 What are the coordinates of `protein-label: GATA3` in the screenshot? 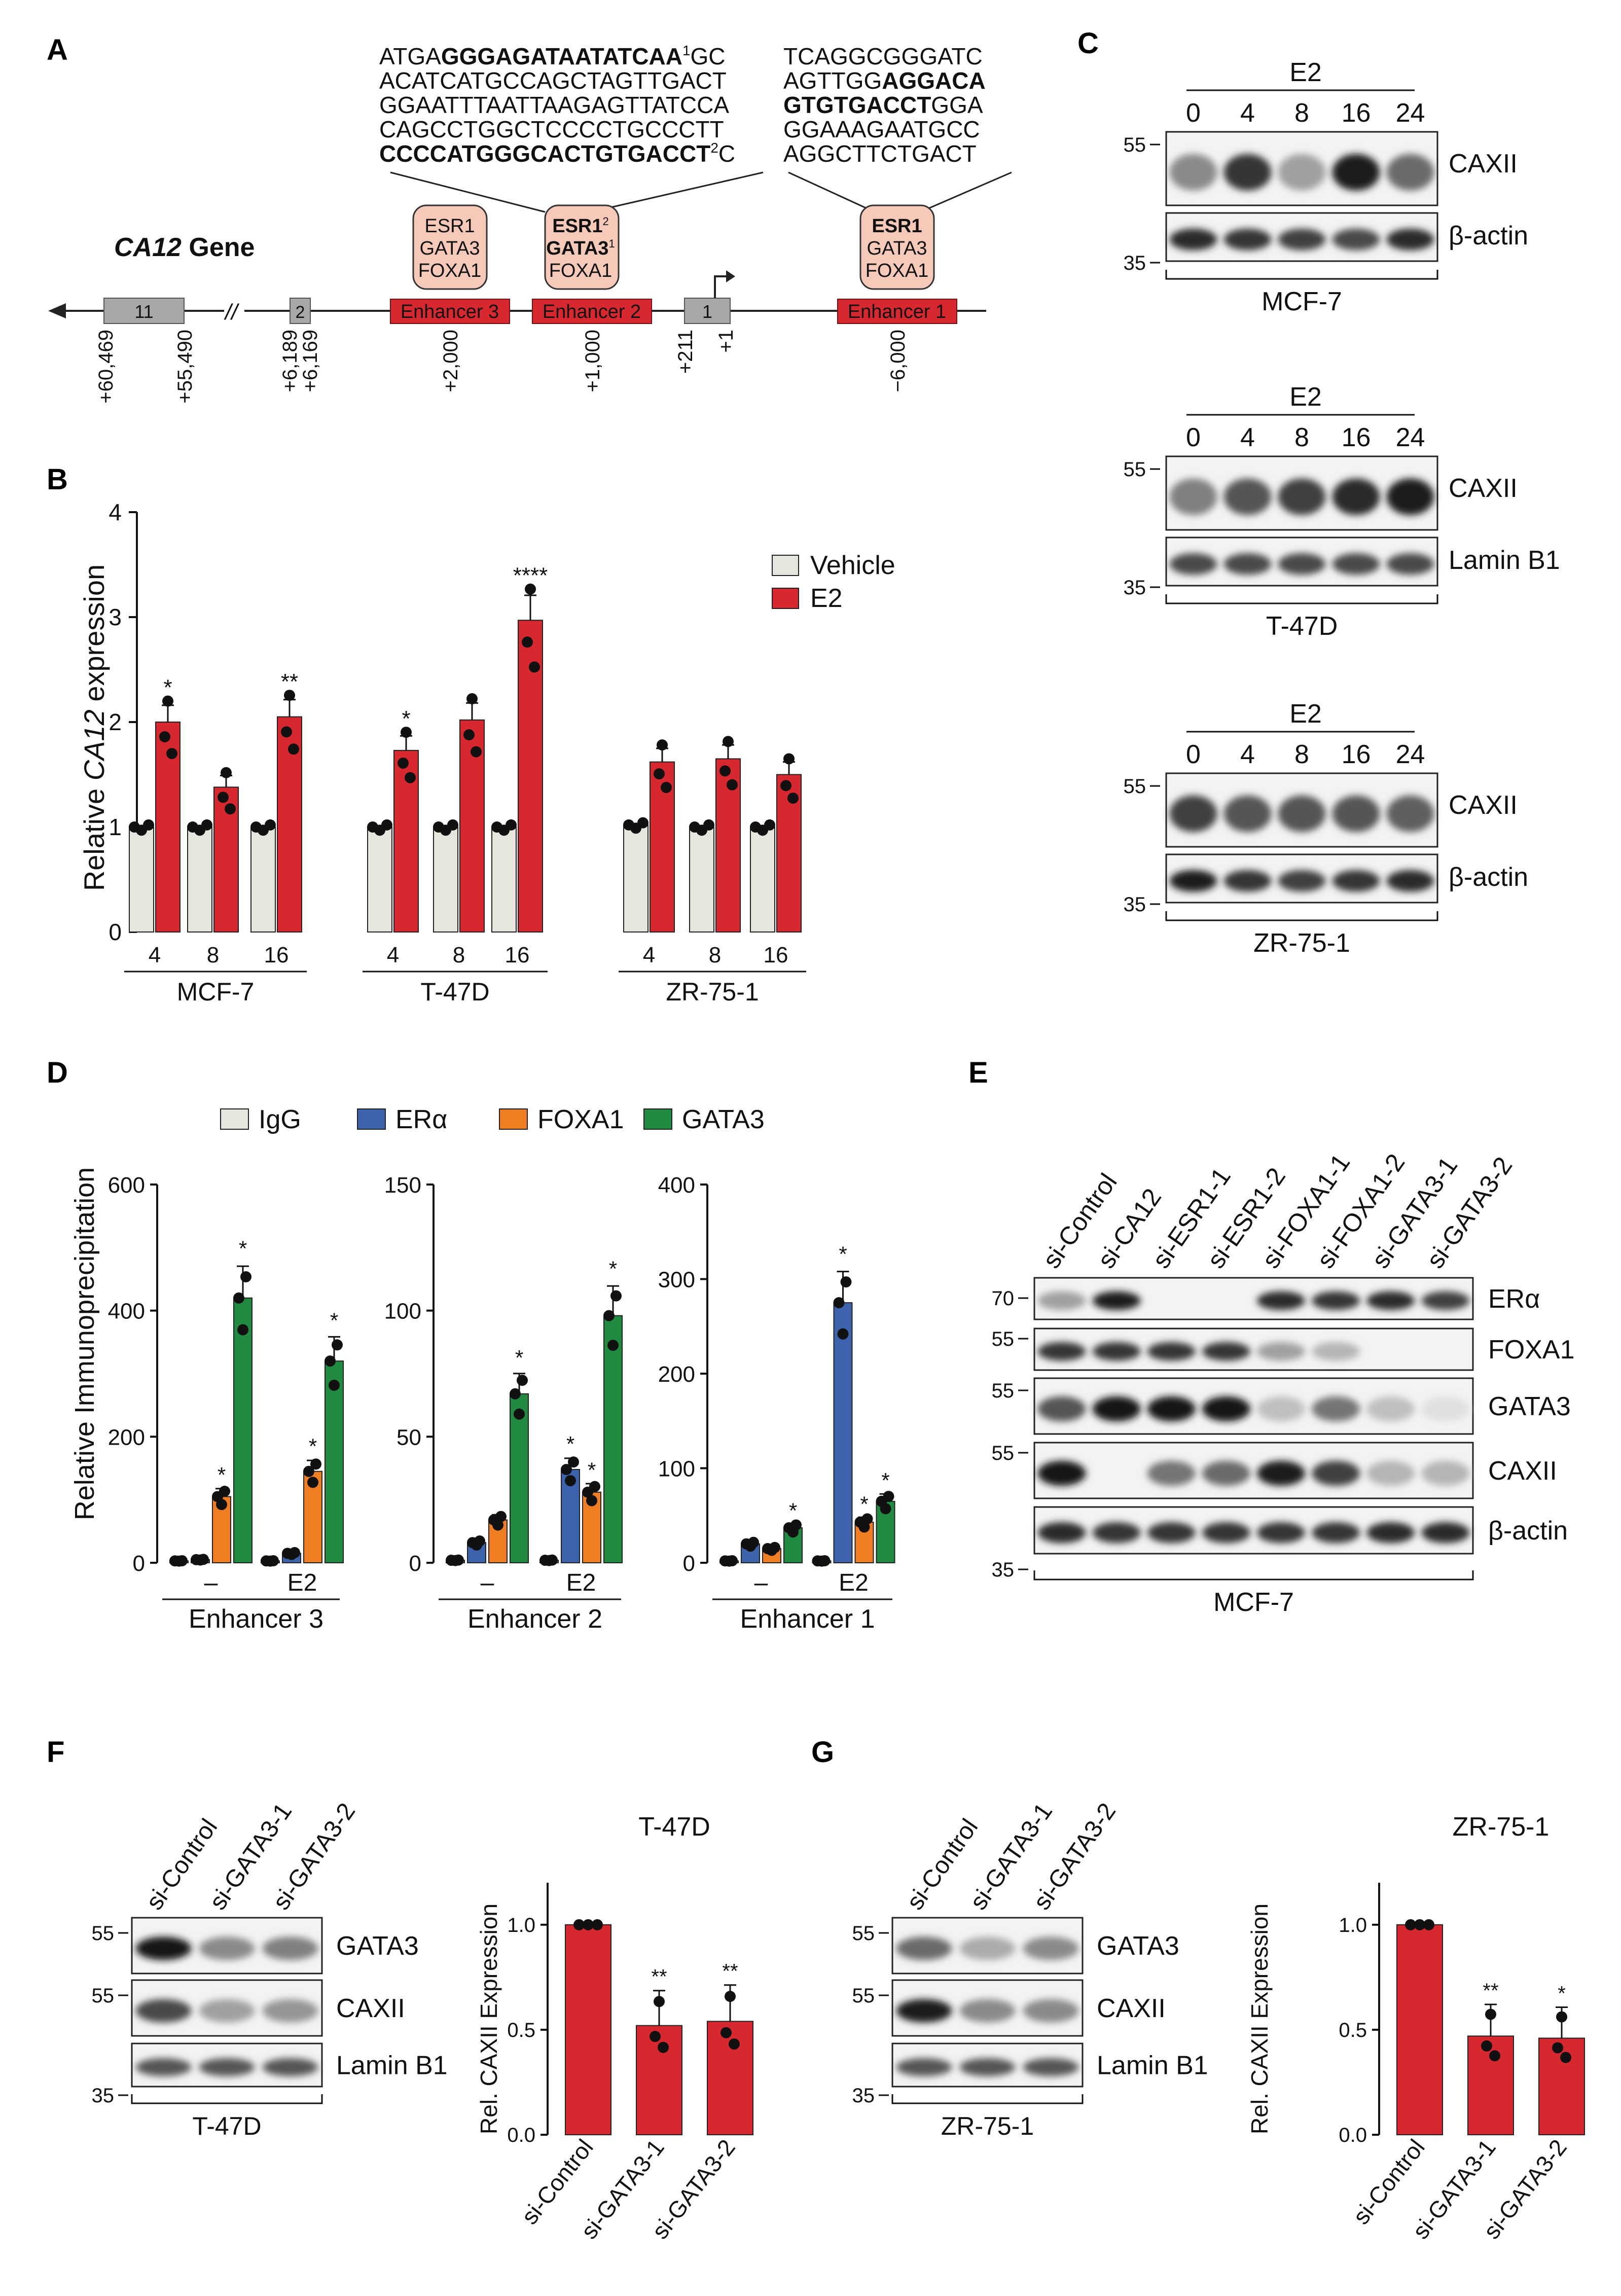 It's located at (1138, 1946).